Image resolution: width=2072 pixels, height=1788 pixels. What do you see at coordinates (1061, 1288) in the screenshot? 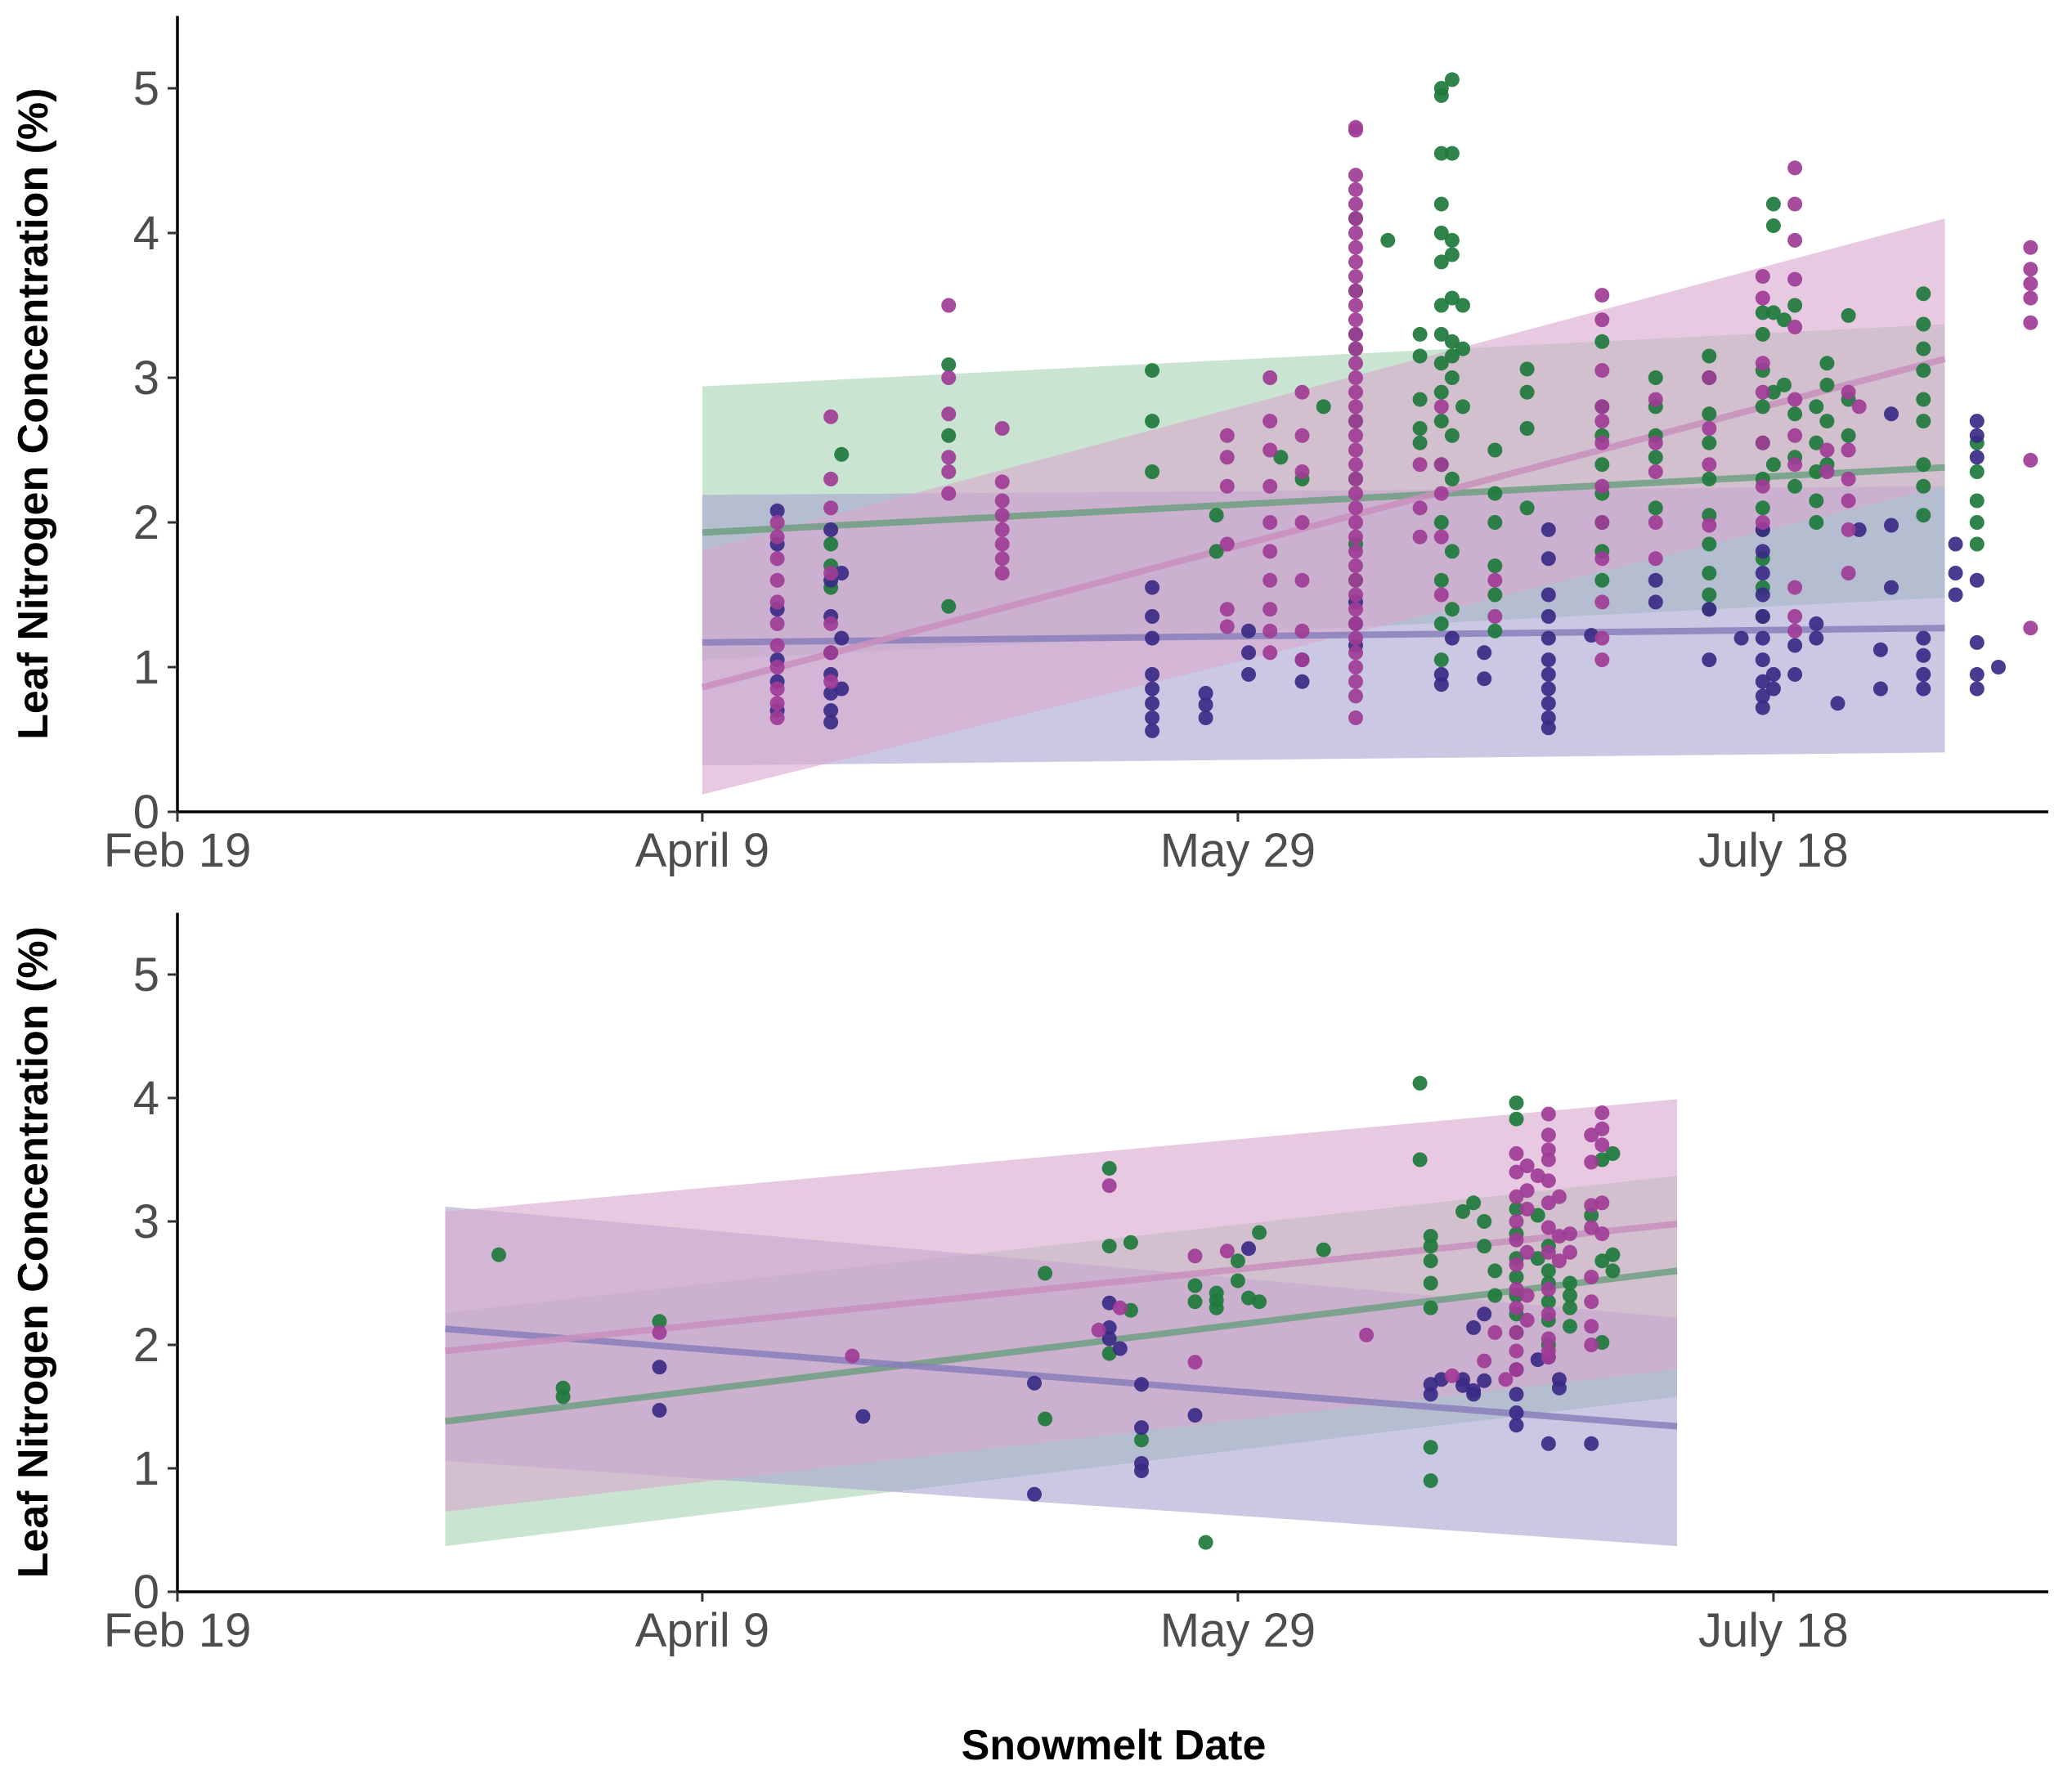
I see `magenta-fit-line` at bounding box center [1061, 1288].